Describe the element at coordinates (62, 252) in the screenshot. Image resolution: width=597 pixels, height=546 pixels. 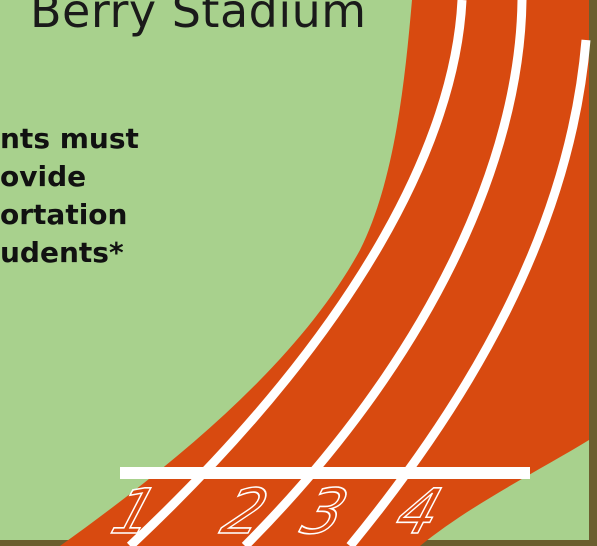
I see `notice-line: udents*` at that location.